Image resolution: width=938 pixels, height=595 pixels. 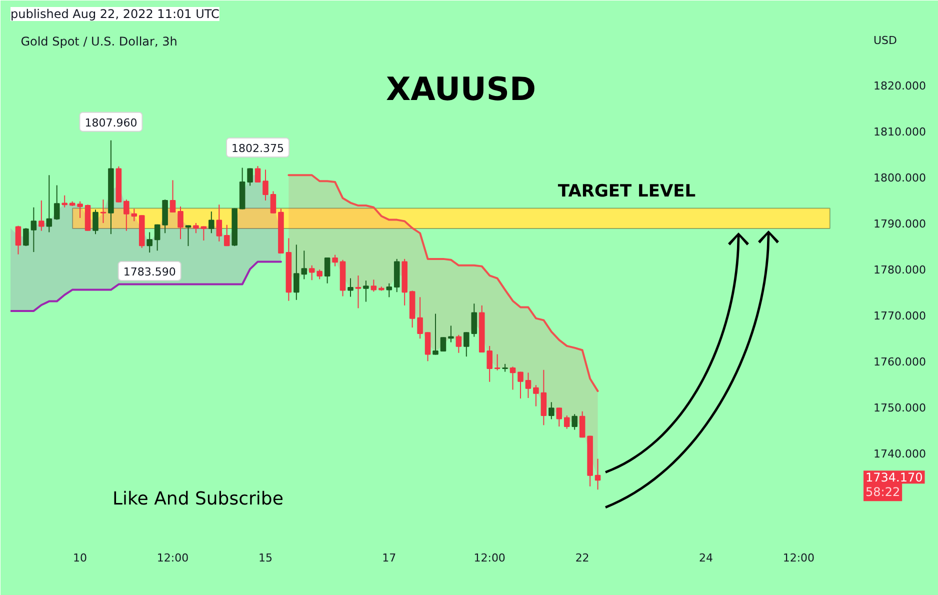 What do you see at coordinates (900, 270) in the screenshot?
I see `y-tick-label: 1780.000` at bounding box center [900, 270].